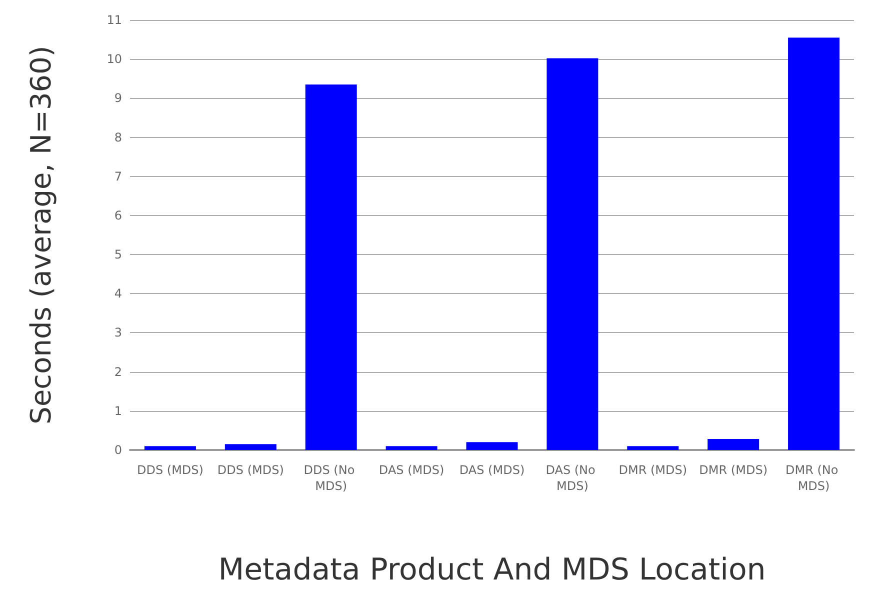 The image size is (872, 592). I want to click on y-tick-label: 9, so click(118, 98).